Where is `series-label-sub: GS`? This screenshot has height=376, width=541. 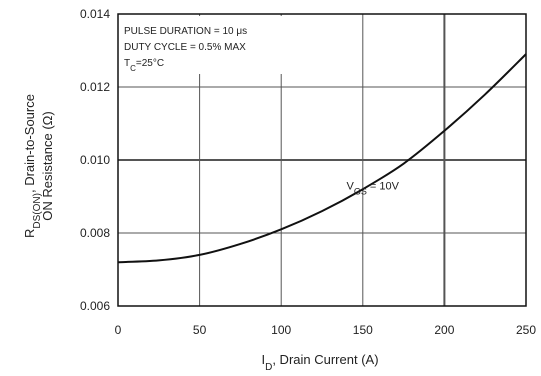
series-label-sub: GS is located at coordinates (360, 192).